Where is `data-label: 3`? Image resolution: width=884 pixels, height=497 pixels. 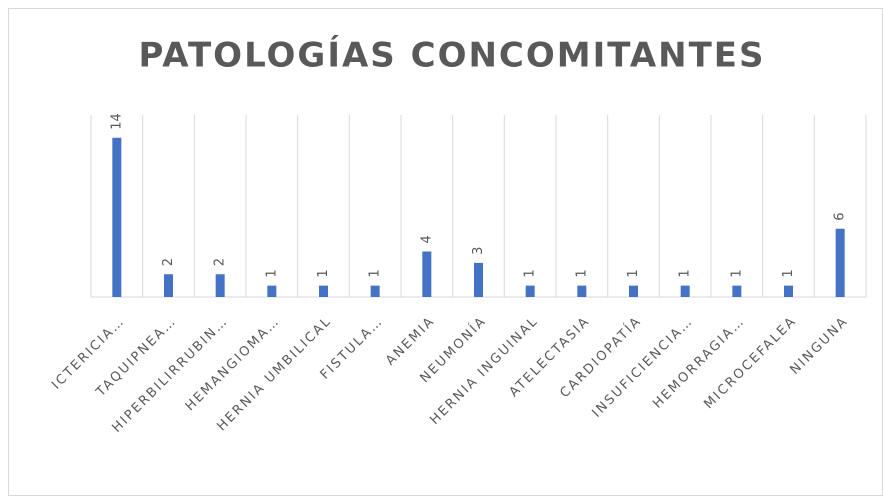 data-label: 3 is located at coordinates (478, 251).